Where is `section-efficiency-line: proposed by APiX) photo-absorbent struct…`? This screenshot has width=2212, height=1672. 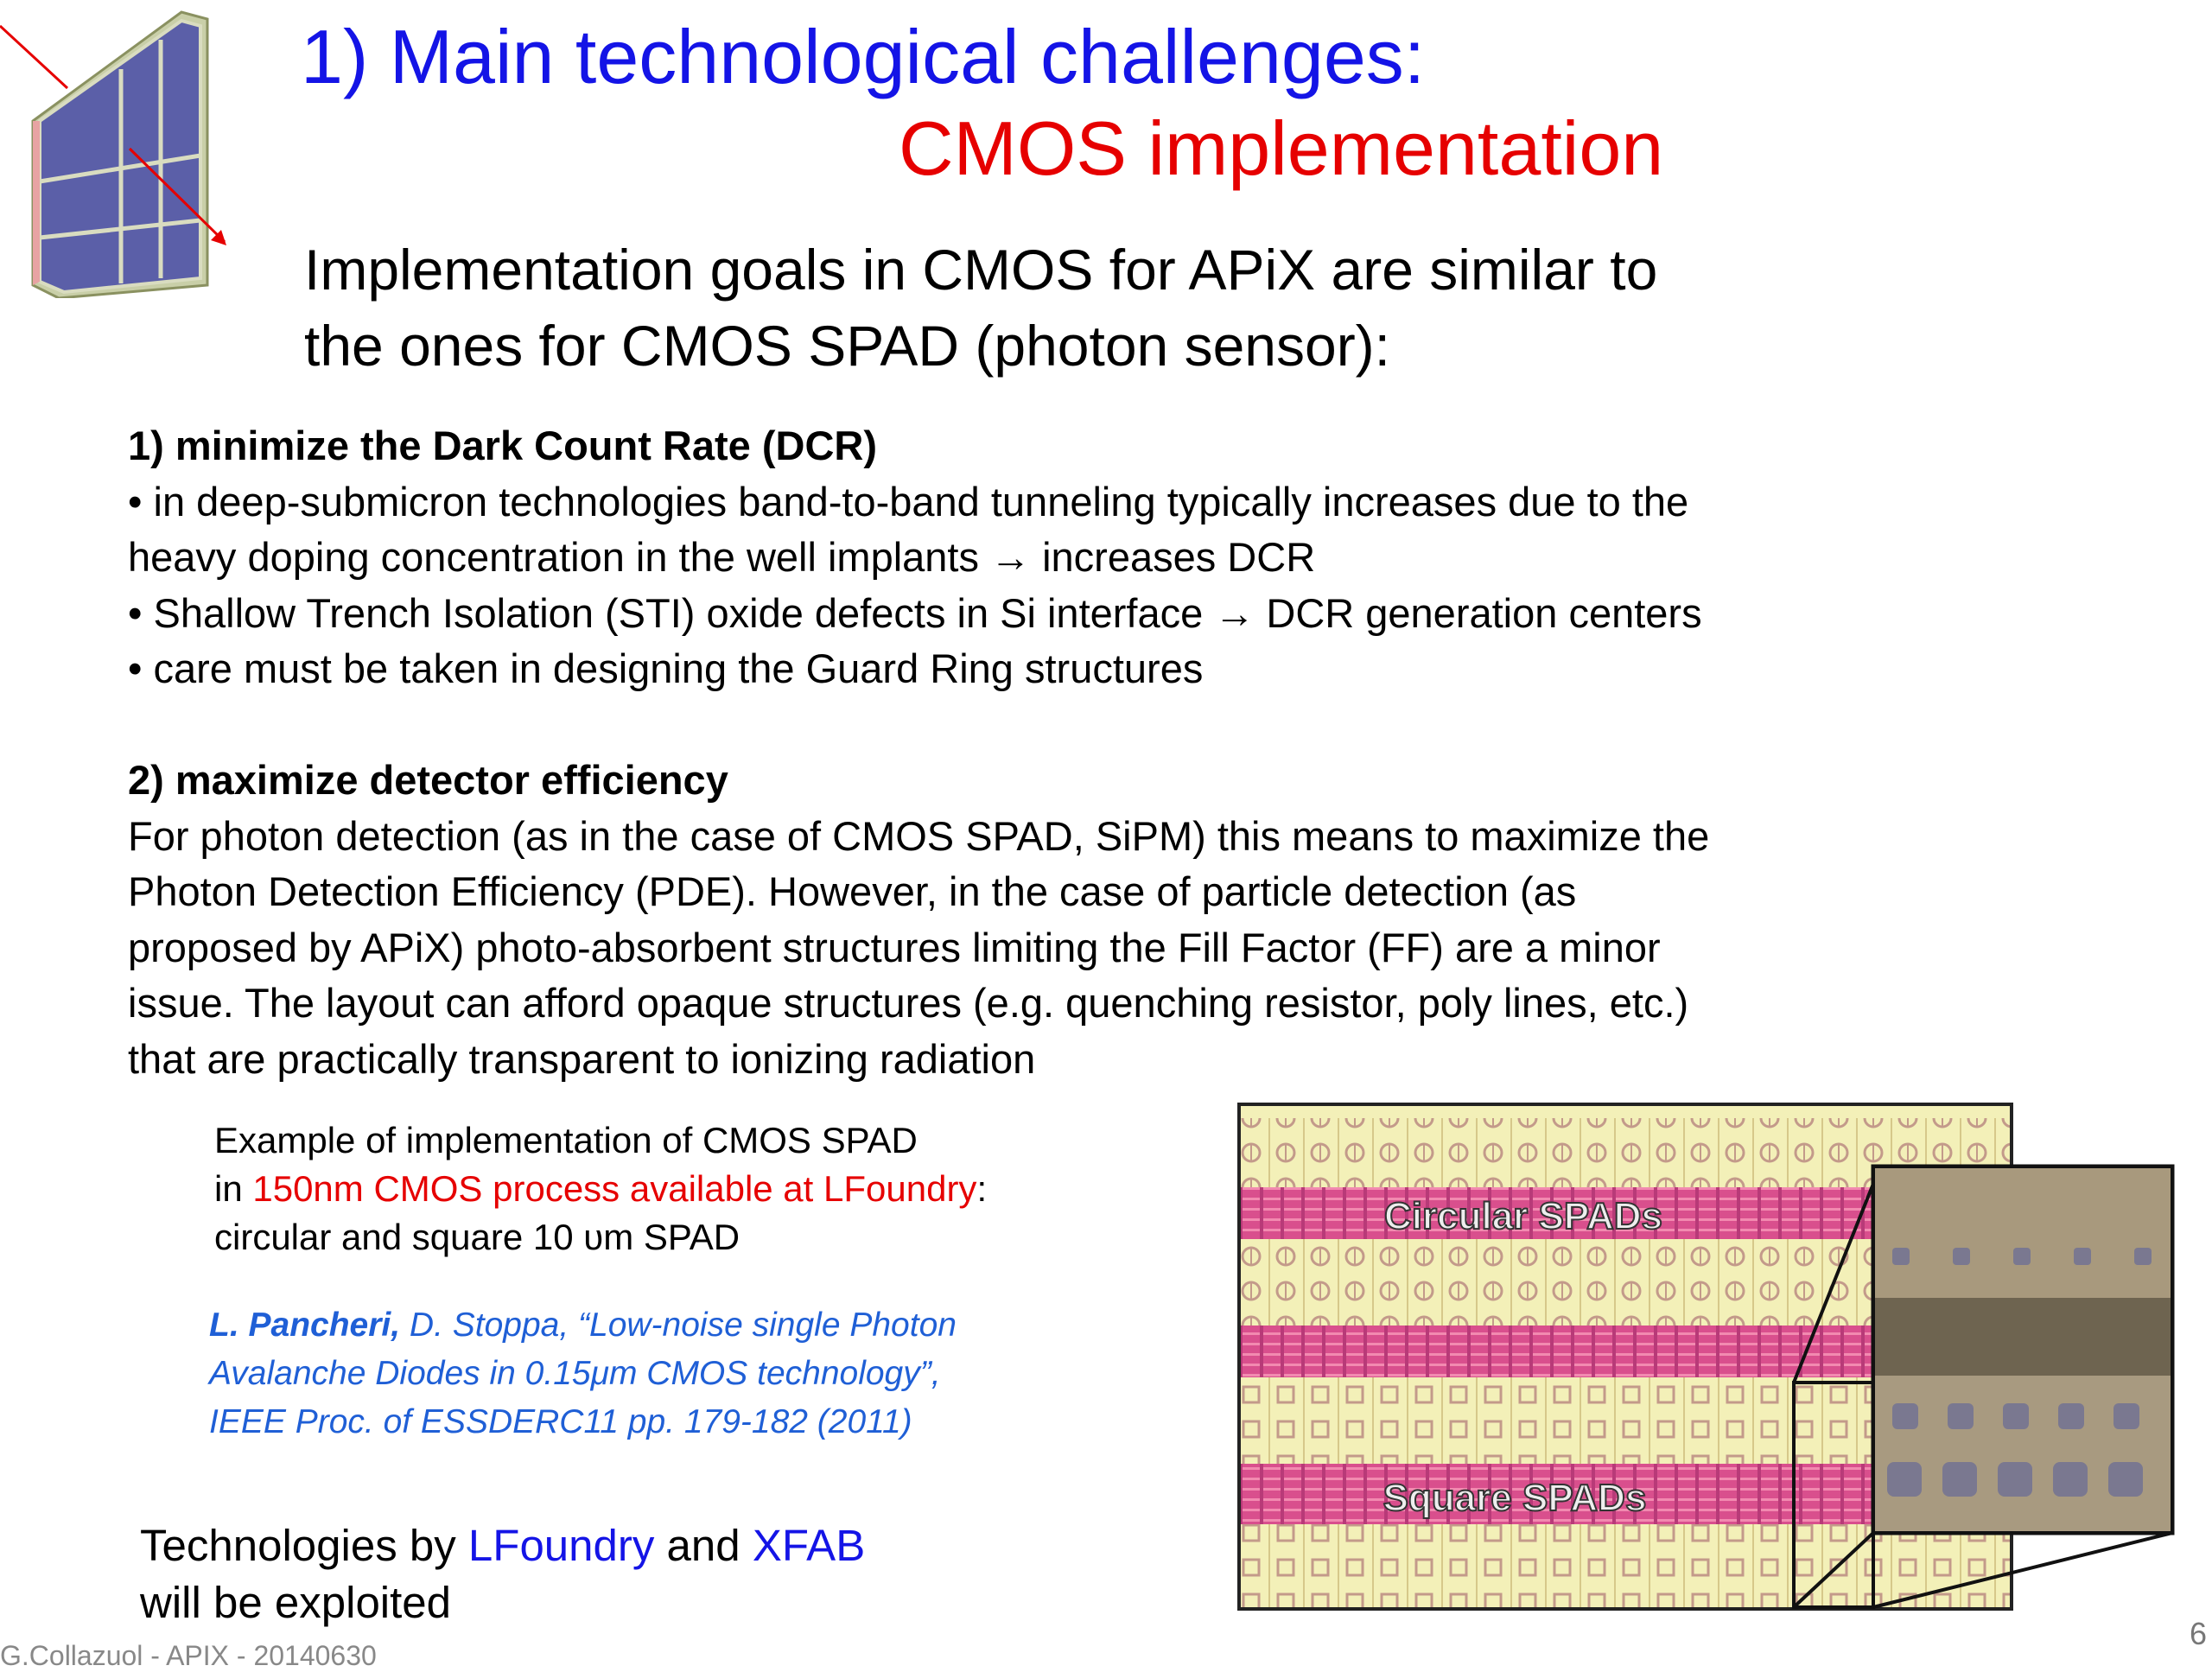 section-efficiency-line: proposed by APiX) photo-absorbent struct… is located at coordinates (894, 947).